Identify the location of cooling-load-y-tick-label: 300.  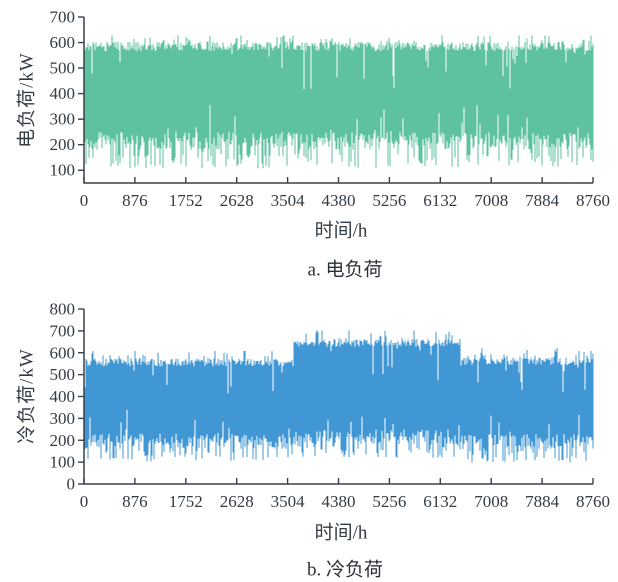
(63, 418).